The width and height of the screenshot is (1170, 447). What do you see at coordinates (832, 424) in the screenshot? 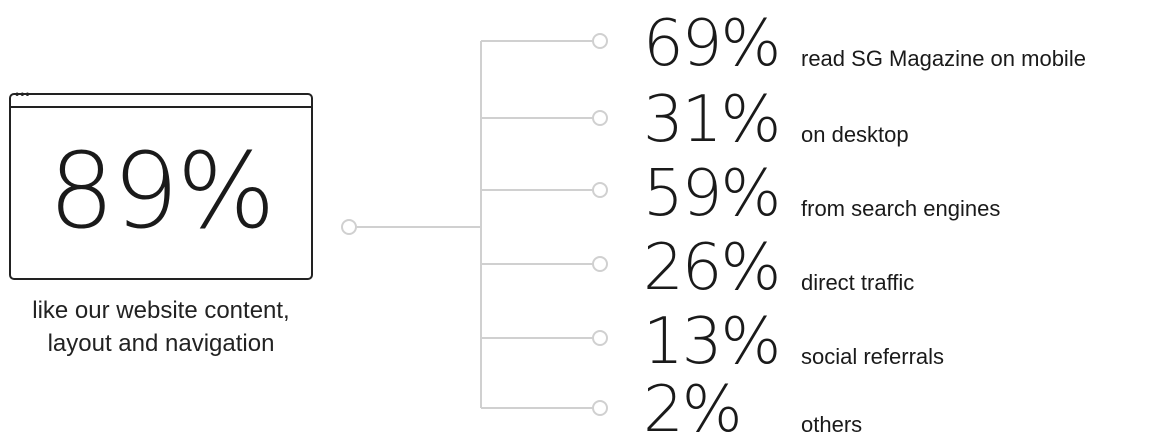
I see `stat-label: others` at bounding box center [832, 424].